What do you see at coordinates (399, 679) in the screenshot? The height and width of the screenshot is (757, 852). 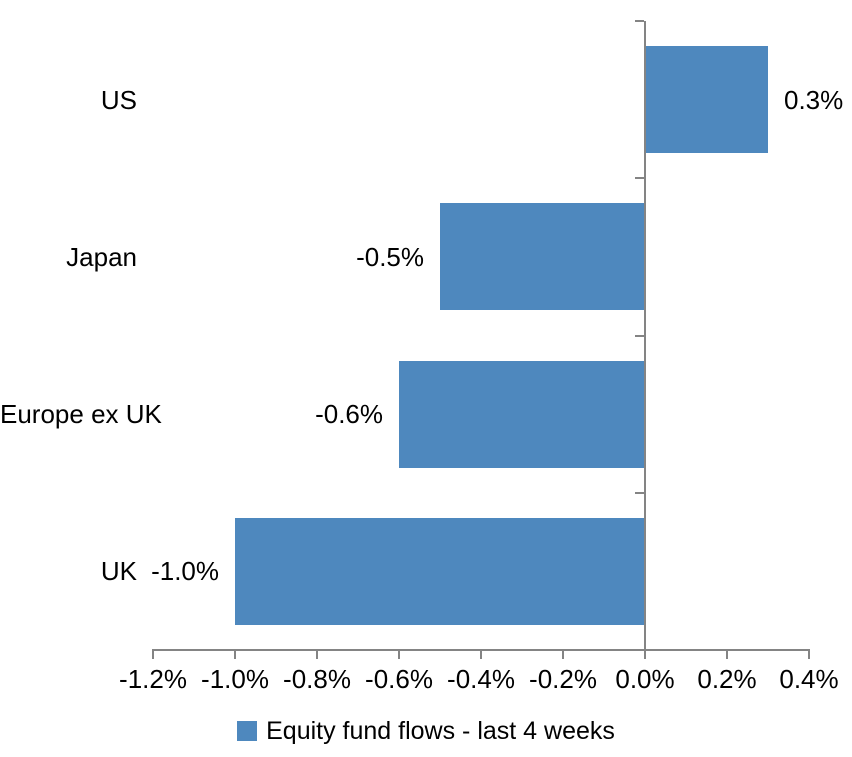 I see `x-tick-label: -0.6%` at bounding box center [399, 679].